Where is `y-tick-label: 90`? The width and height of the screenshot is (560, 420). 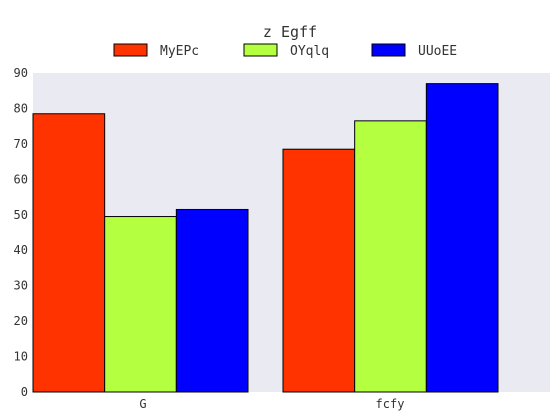
y-tick-label: 90 is located at coordinates (21, 73).